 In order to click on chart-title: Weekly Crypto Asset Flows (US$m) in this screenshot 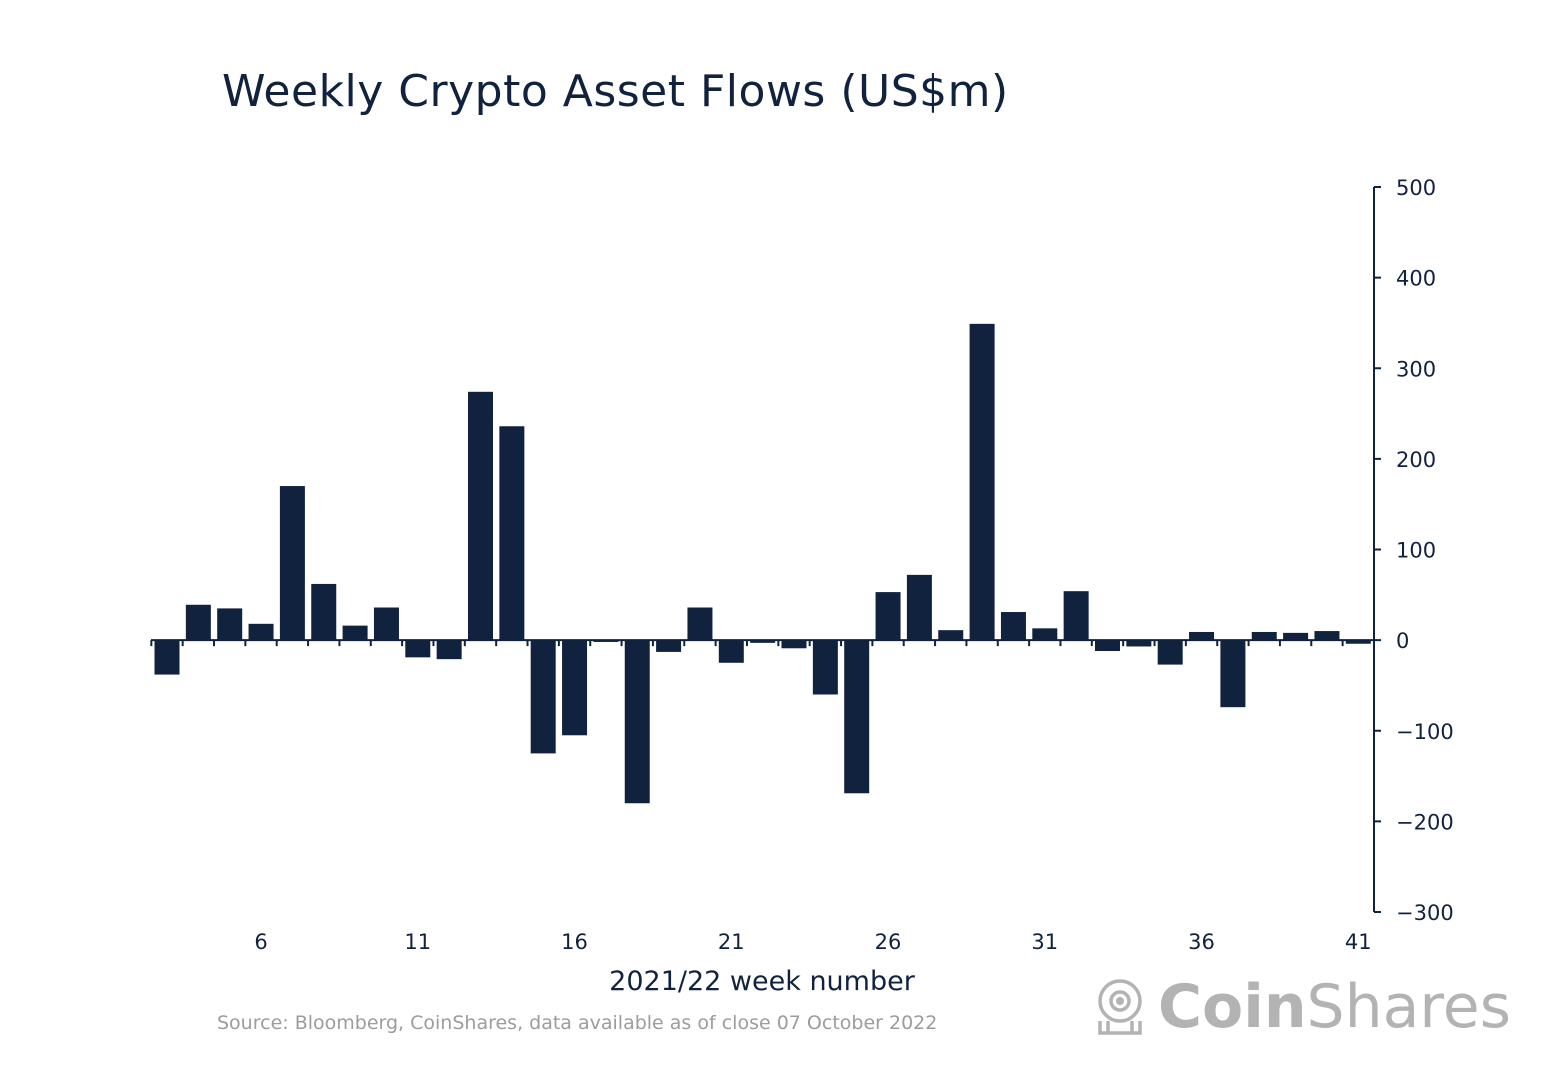, I will do `click(615, 91)`.